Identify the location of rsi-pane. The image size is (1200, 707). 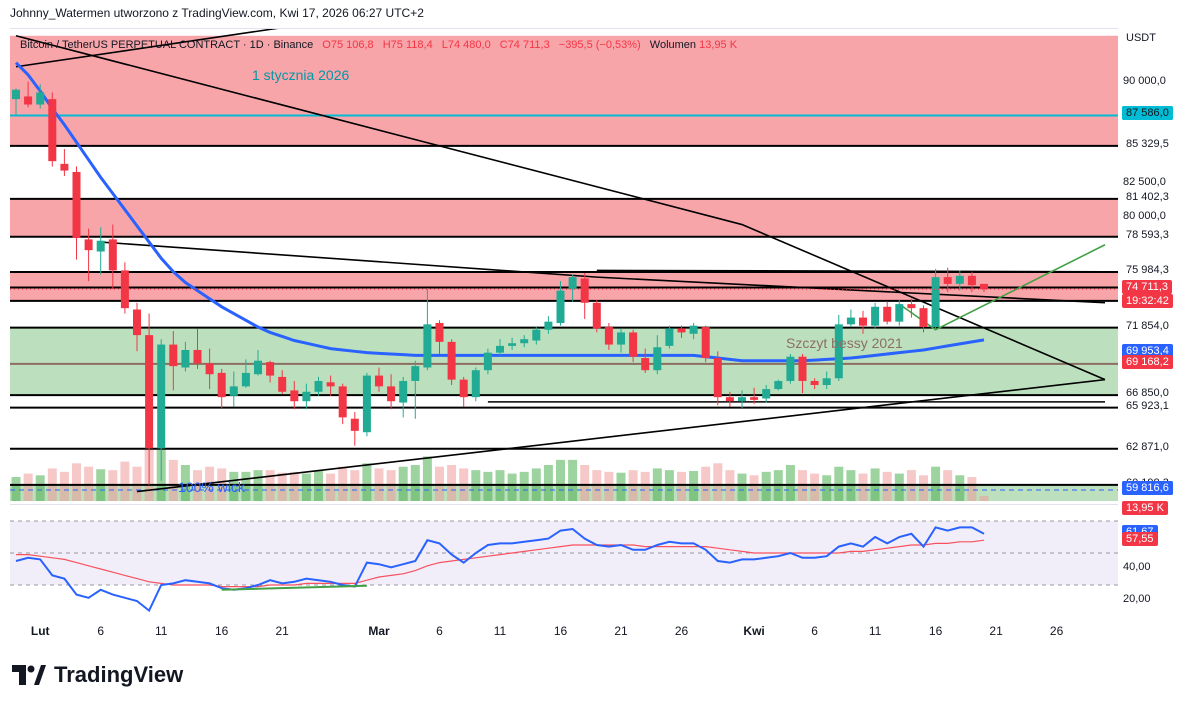
(564, 560).